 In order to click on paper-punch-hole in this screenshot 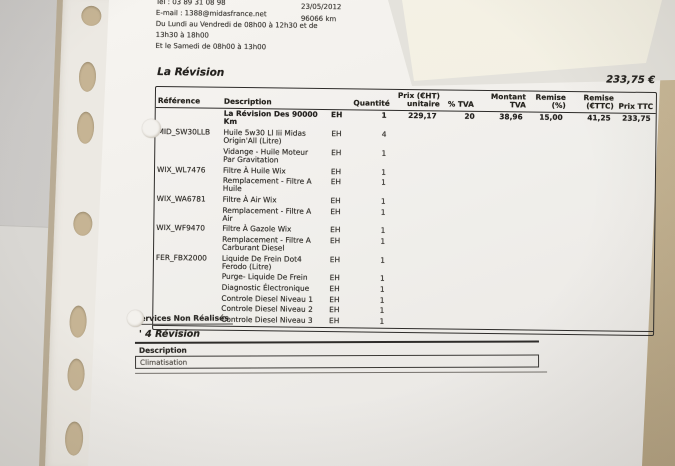, I will do `click(135, 318)`.